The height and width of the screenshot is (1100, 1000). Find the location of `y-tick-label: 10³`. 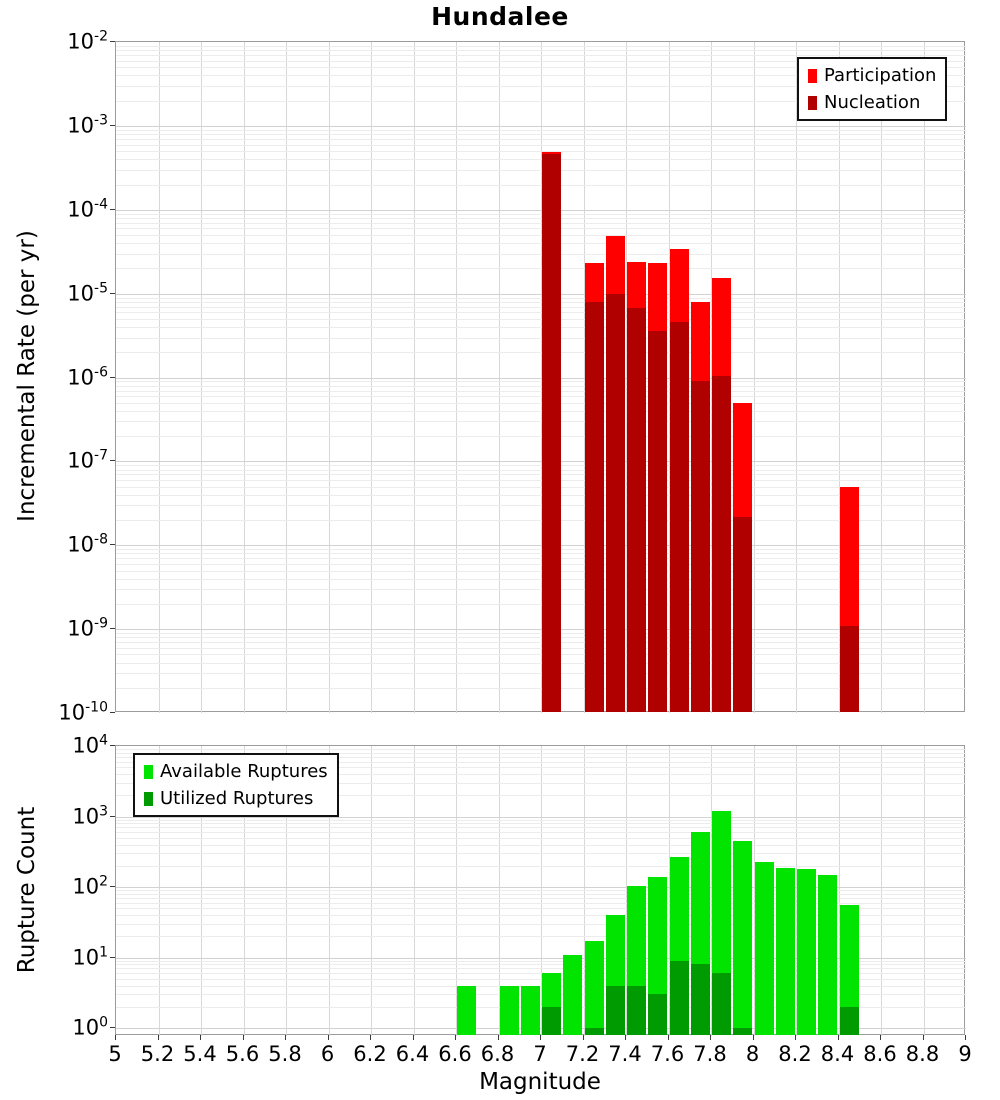

y-tick-label: 10³ is located at coordinates (90, 815).